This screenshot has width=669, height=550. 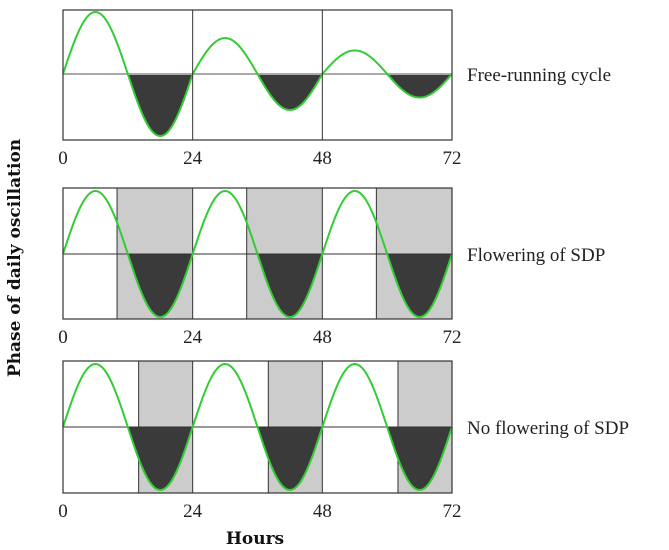 What do you see at coordinates (548, 428) in the screenshot?
I see `panel-label: No flowering of SDP` at bounding box center [548, 428].